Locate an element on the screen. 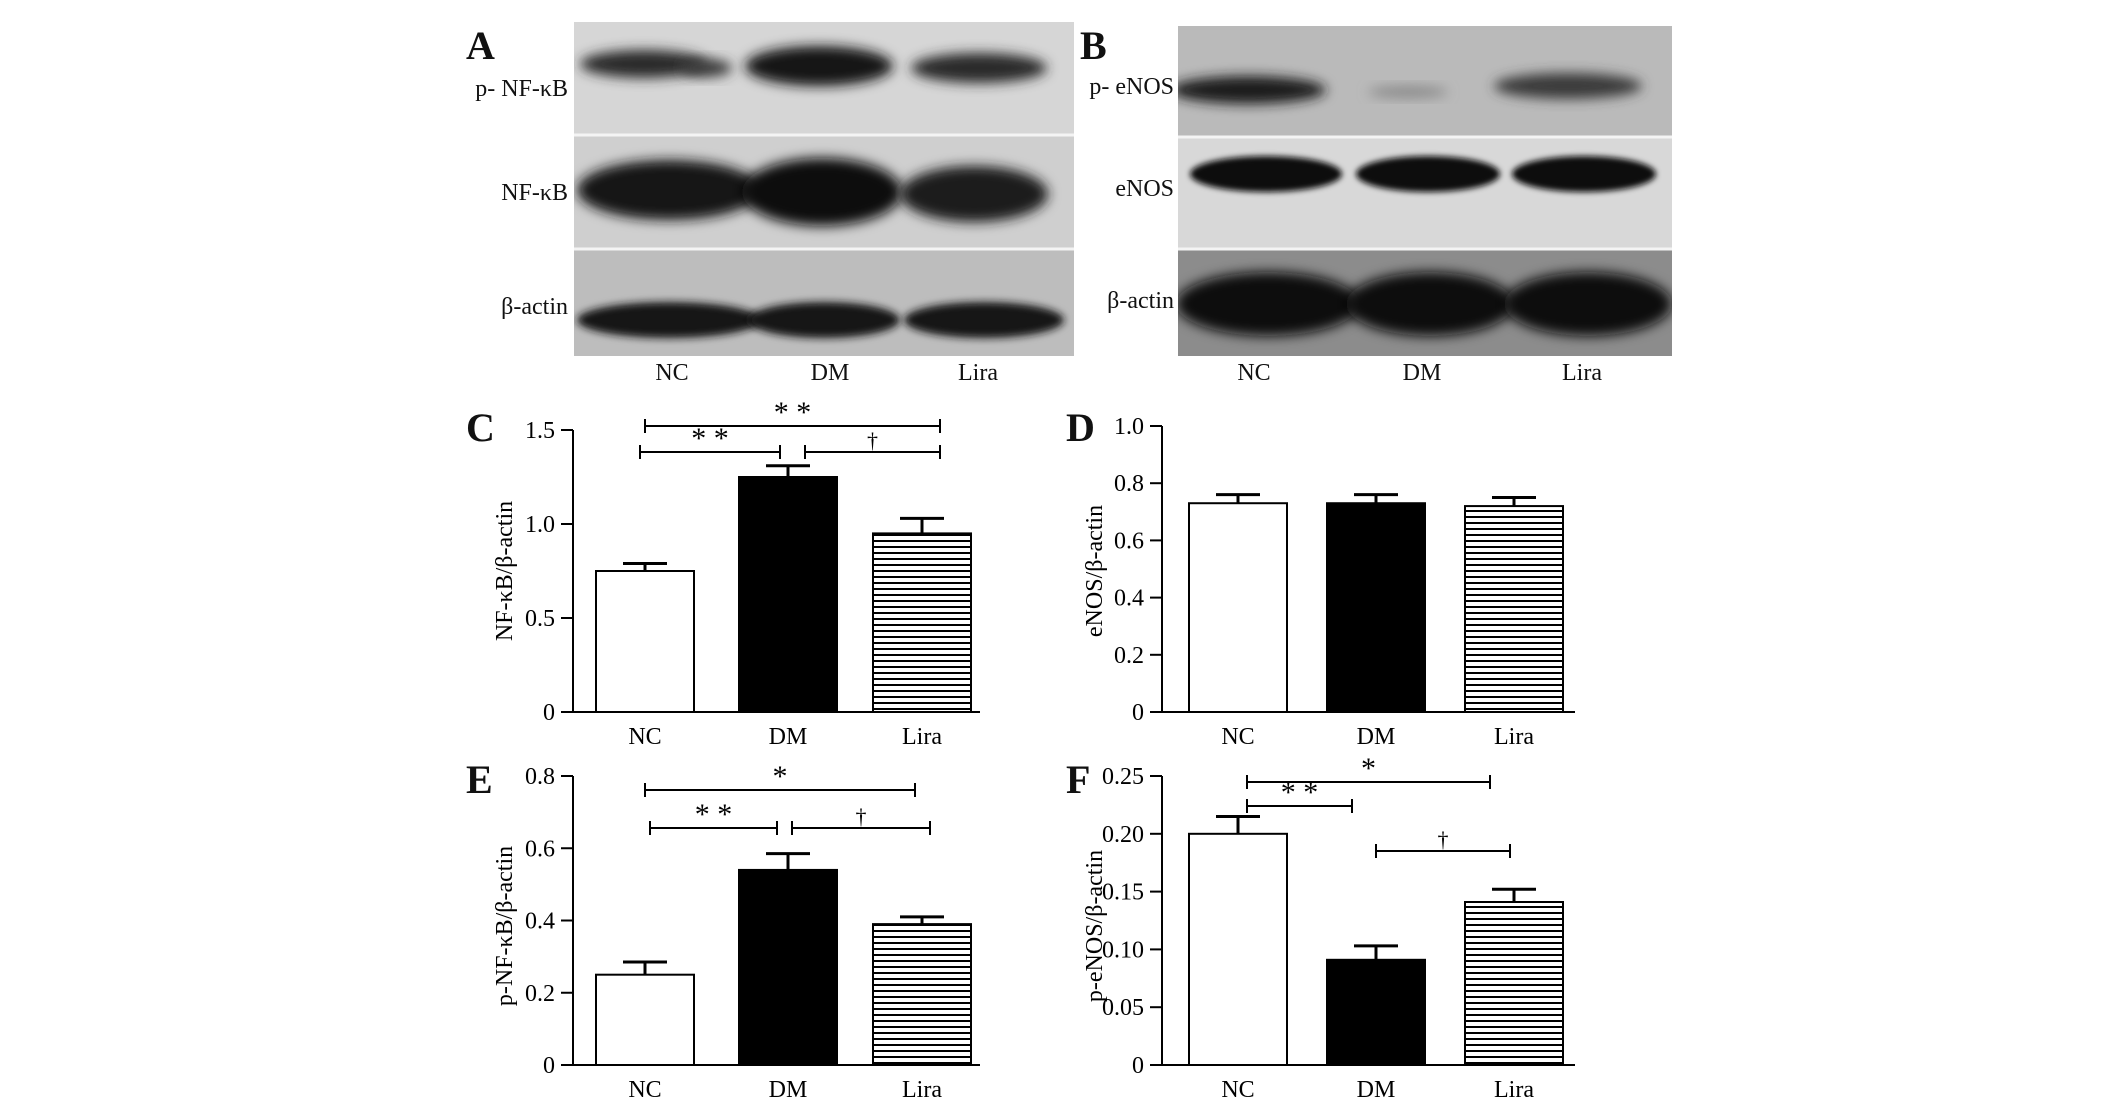 This screenshot has height=1101, width=2126. blot-a-row-label: β-actin is located at coordinates (534, 307).